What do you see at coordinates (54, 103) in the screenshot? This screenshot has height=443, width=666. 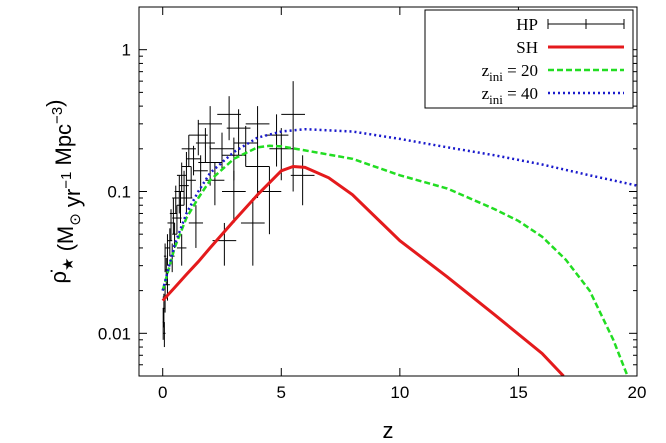 I see `y-axis-label-part: )` at bounding box center [54, 103].